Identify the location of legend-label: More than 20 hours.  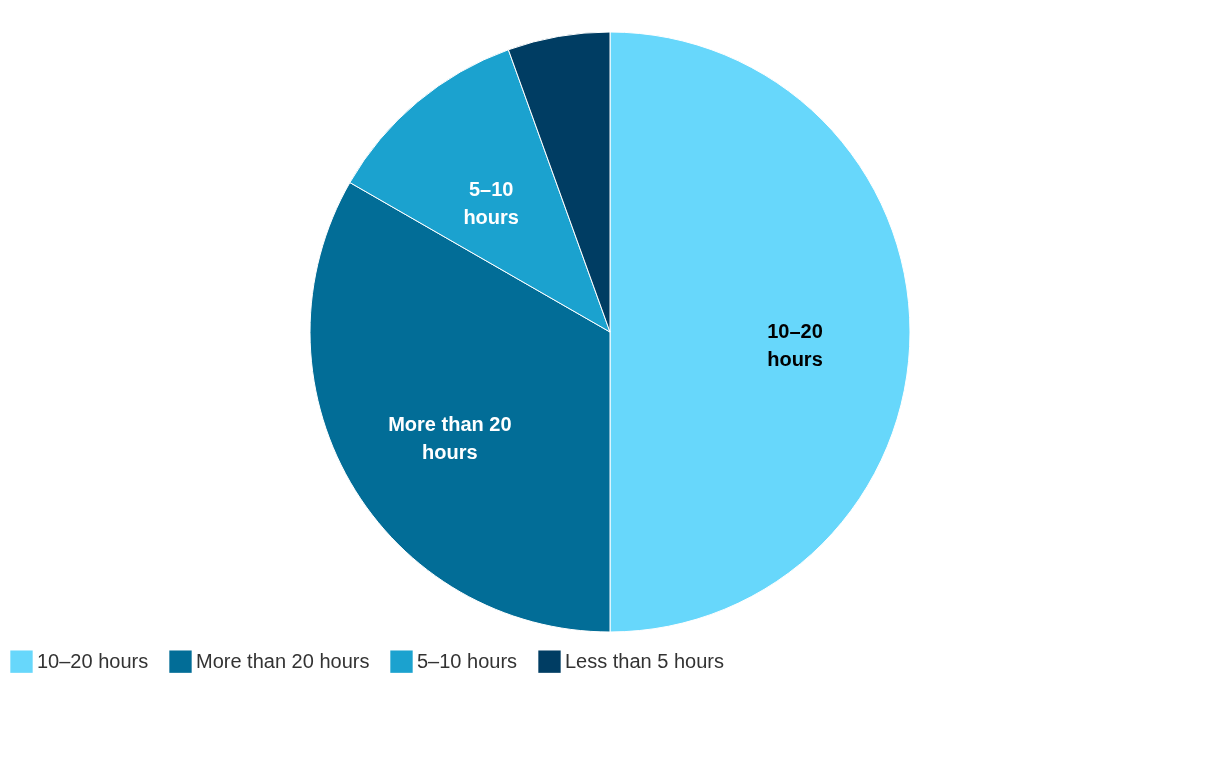
(283, 660).